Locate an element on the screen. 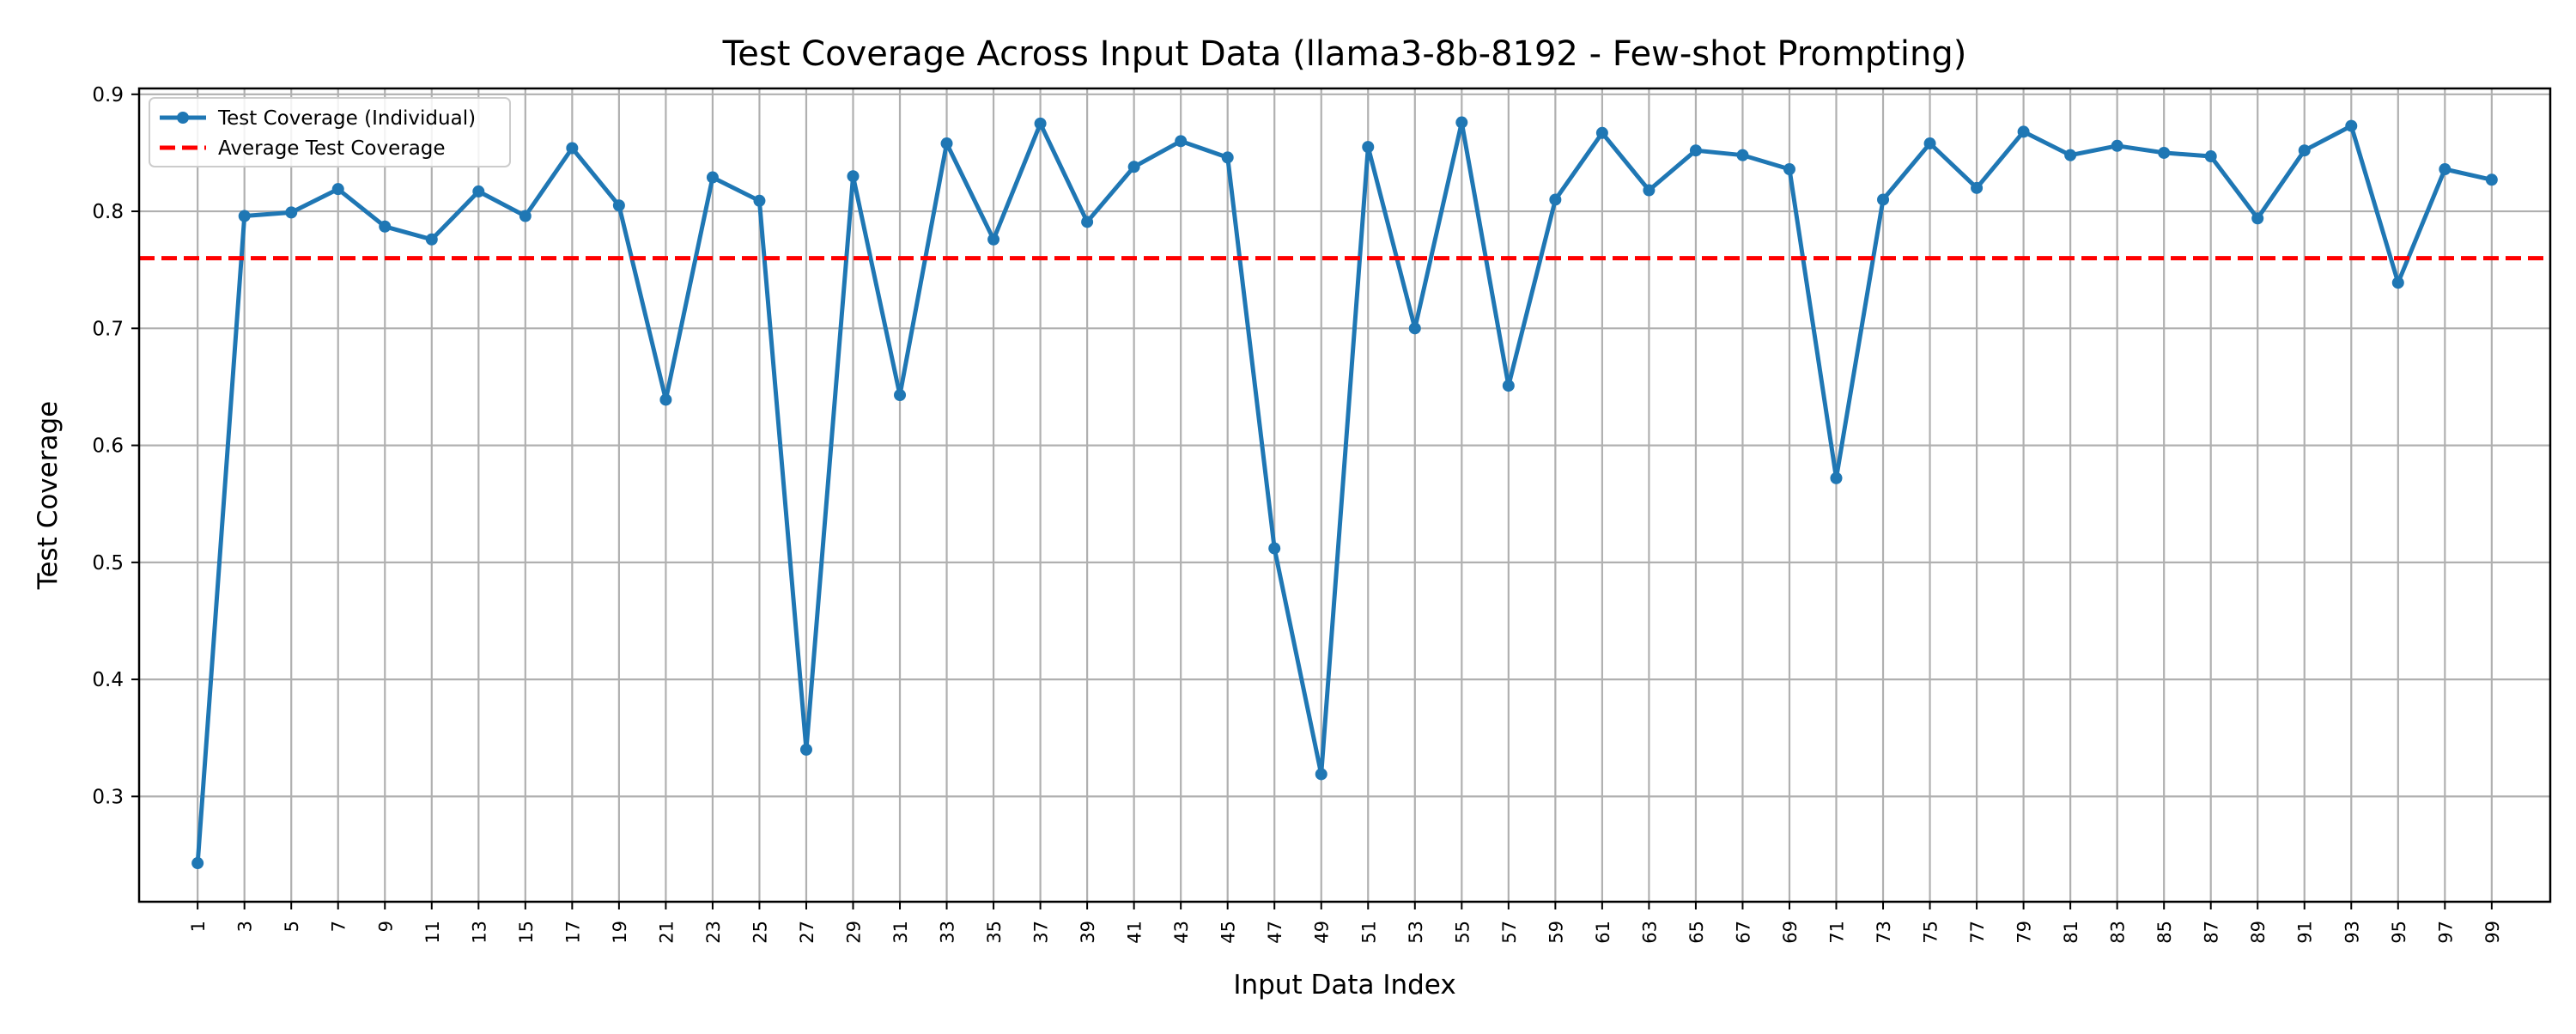 Image resolution: width=2576 pixels, height=1034 pixels. x-tick-label: 27 is located at coordinates (807, 932).